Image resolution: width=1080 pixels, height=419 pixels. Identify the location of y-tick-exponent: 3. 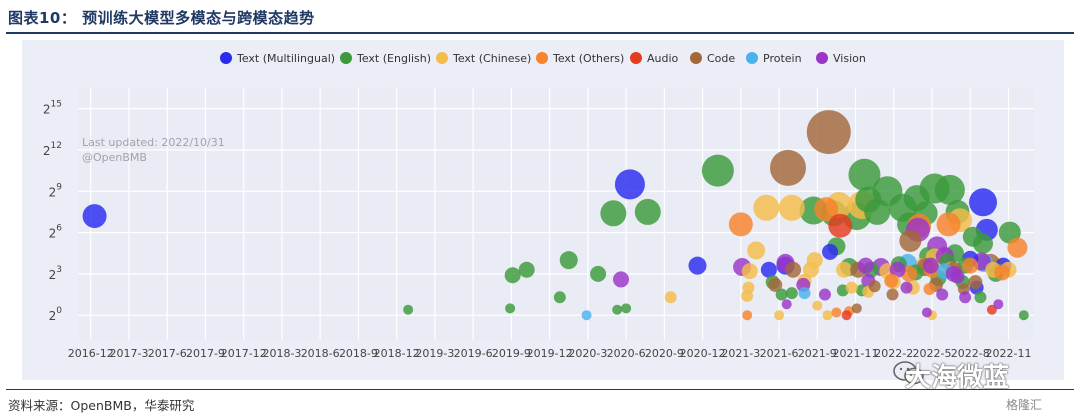
(59, 270).